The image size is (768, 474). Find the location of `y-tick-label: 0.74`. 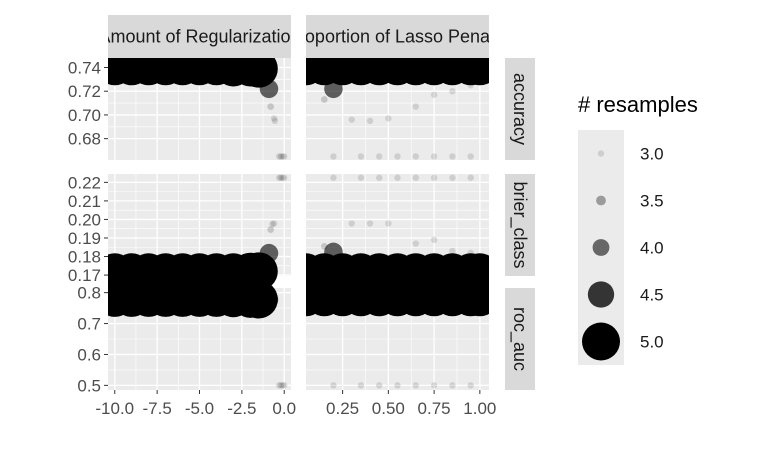

y-tick-label: 0.74 is located at coordinates (84, 67).